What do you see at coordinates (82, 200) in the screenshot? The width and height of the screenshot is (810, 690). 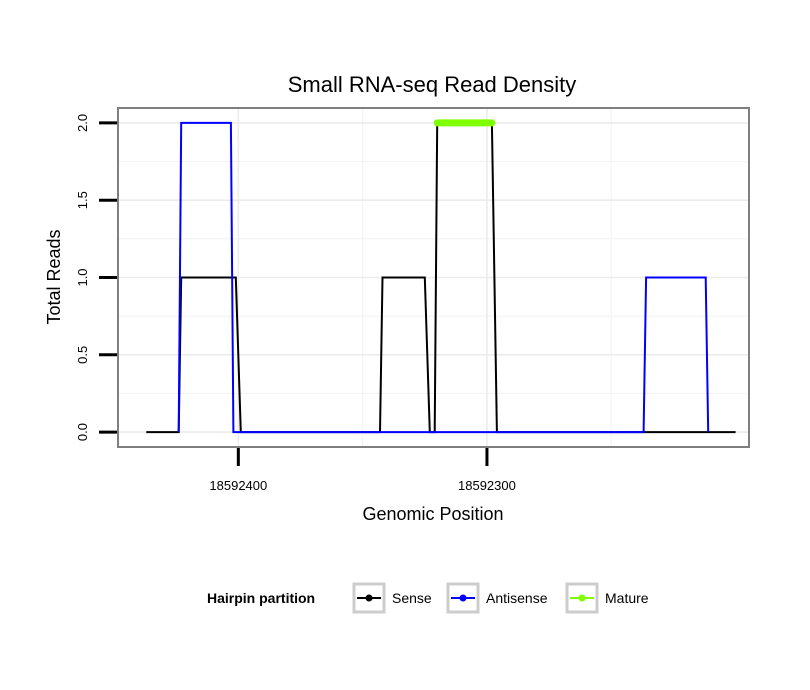 I see `y-tick-label: 1.5` at bounding box center [82, 200].